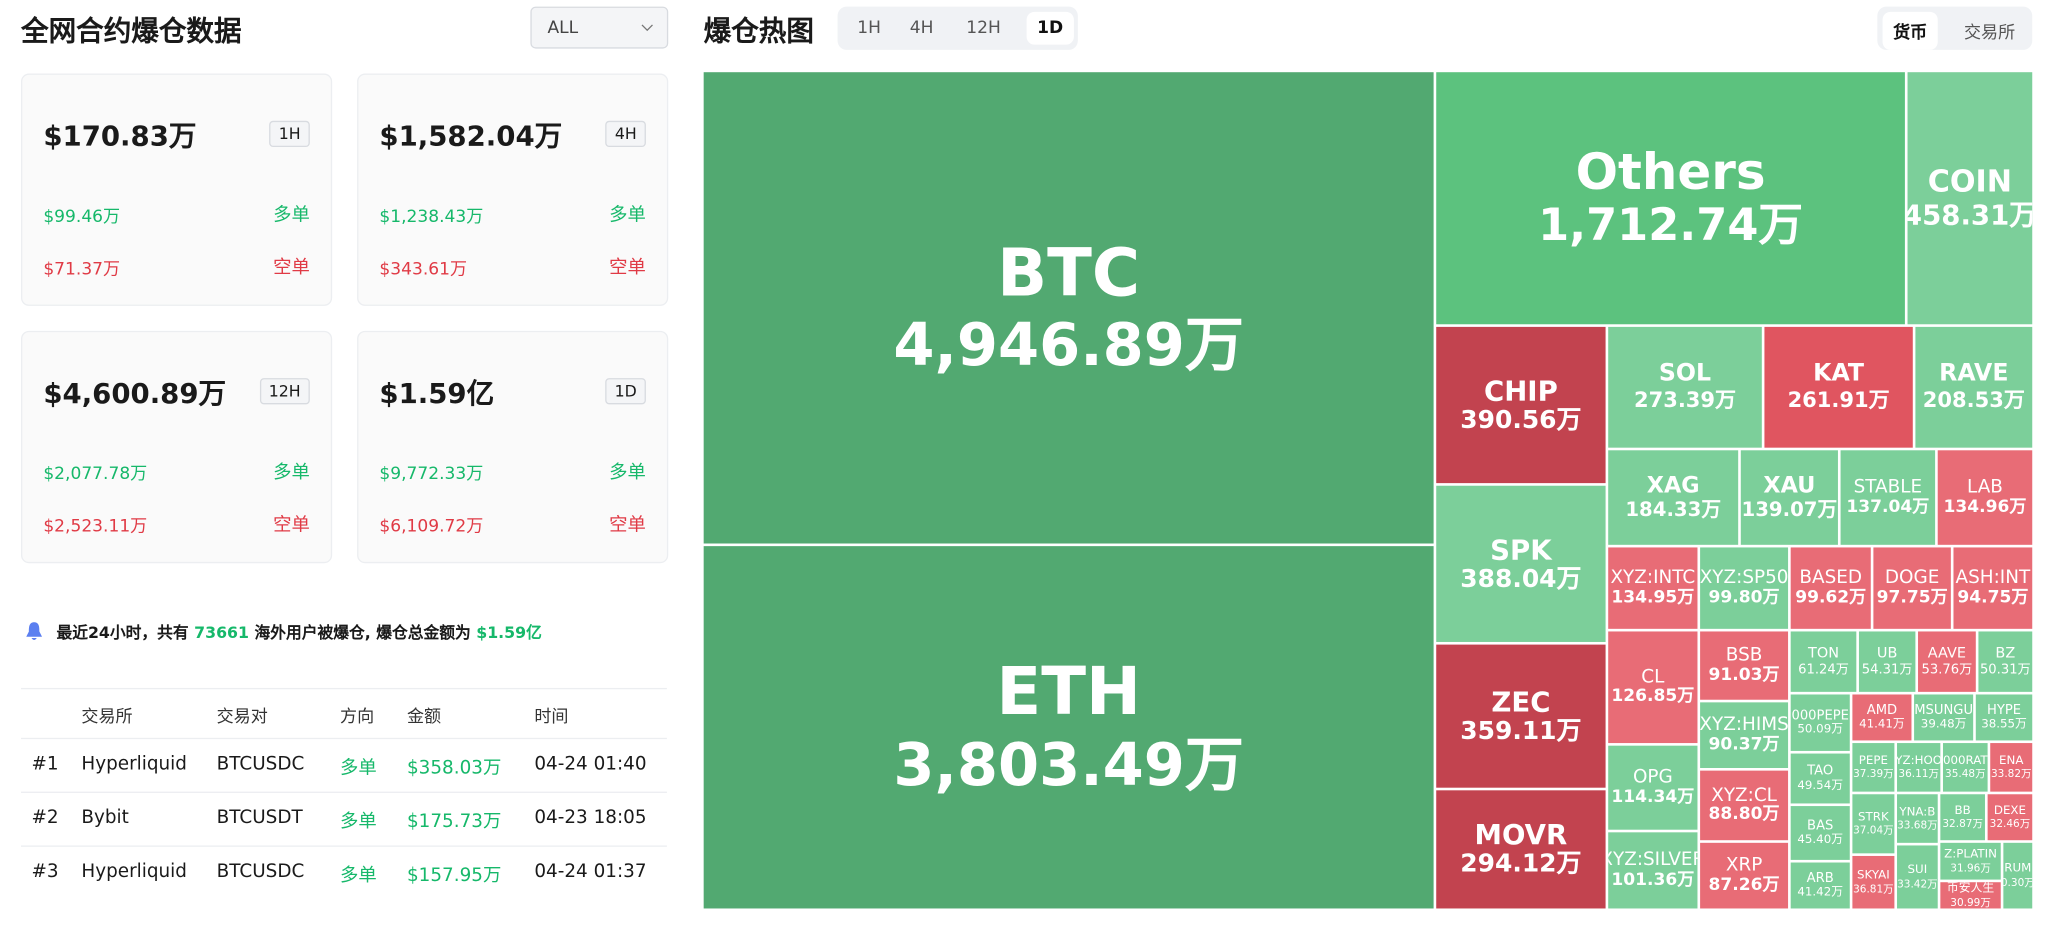  What do you see at coordinates (509, 632) in the screenshot?
I see `notice-total: $1.59亿` at bounding box center [509, 632].